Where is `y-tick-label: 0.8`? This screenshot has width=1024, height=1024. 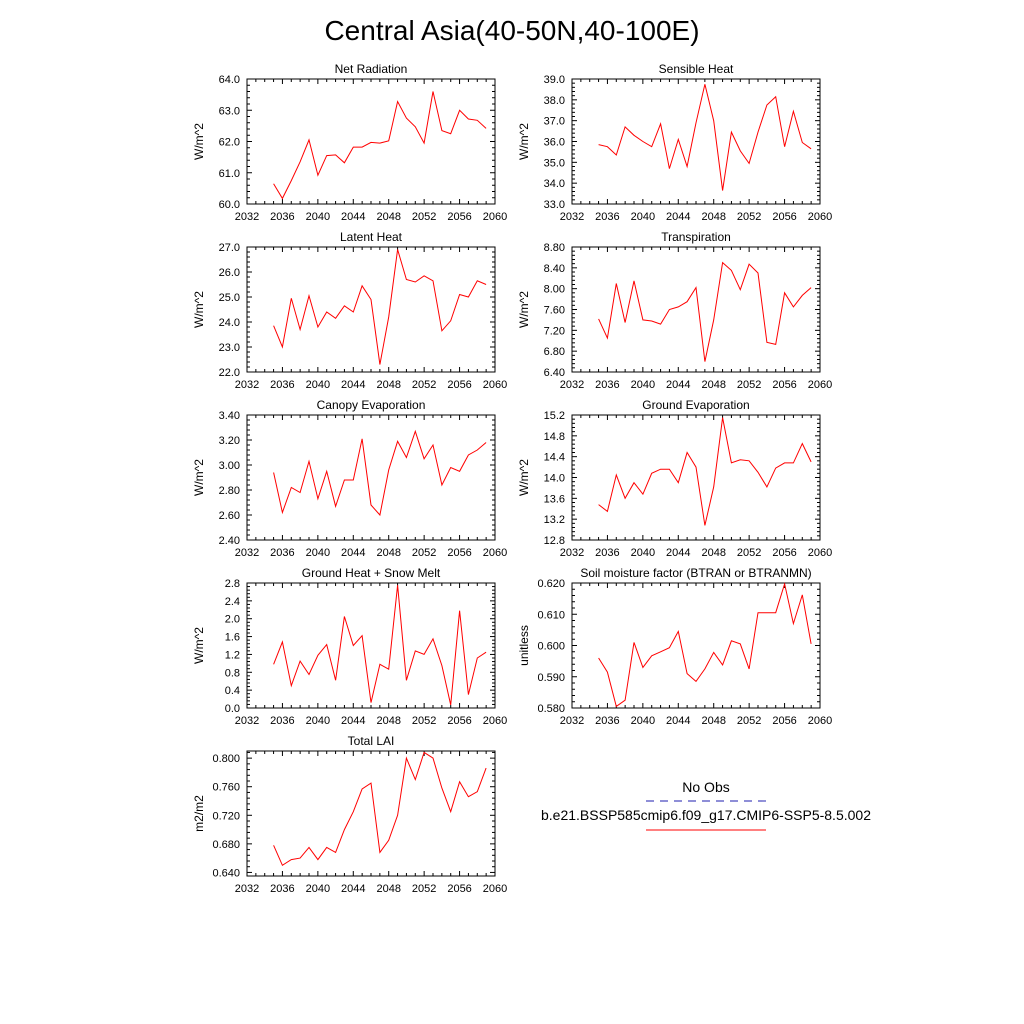
y-tick-label: 0.8 is located at coordinates (232, 673).